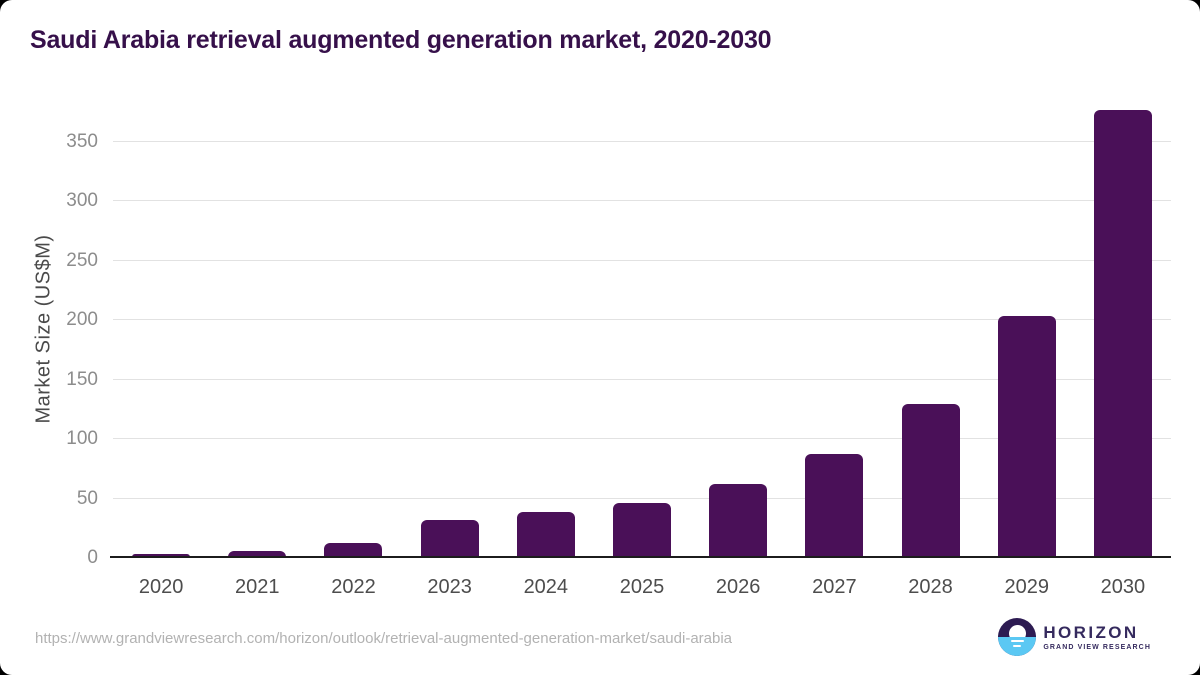 Image resolution: width=1200 pixels, height=675 pixels. I want to click on x-label-2023: 2023, so click(449, 587).